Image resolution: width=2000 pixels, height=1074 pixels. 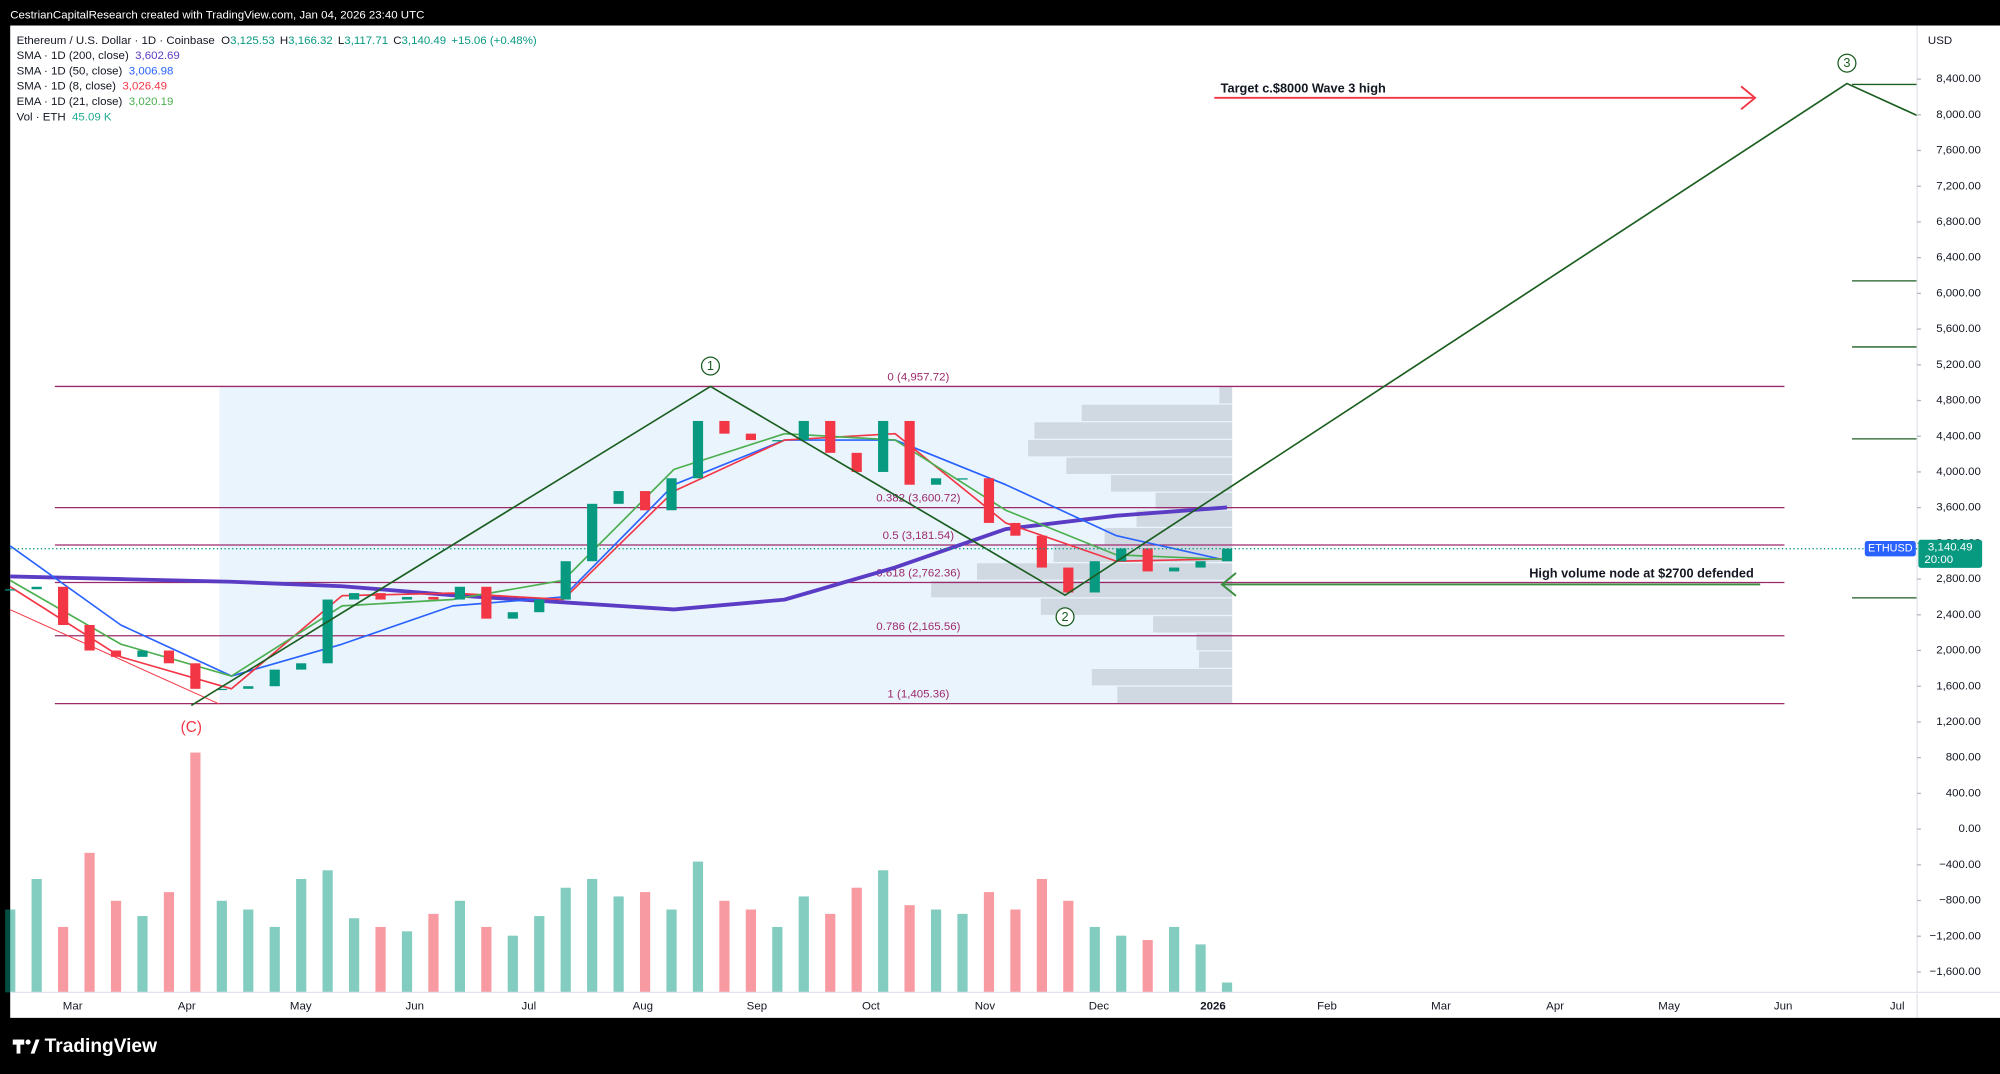 What do you see at coordinates (1099, 1006) in the screenshot?
I see `x-tick-label: Dec` at bounding box center [1099, 1006].